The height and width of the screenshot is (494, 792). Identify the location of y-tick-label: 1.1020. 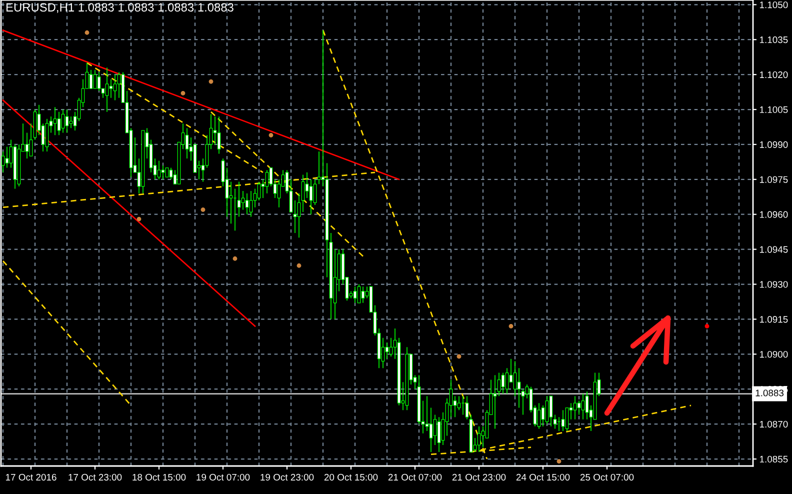
(774, 74).